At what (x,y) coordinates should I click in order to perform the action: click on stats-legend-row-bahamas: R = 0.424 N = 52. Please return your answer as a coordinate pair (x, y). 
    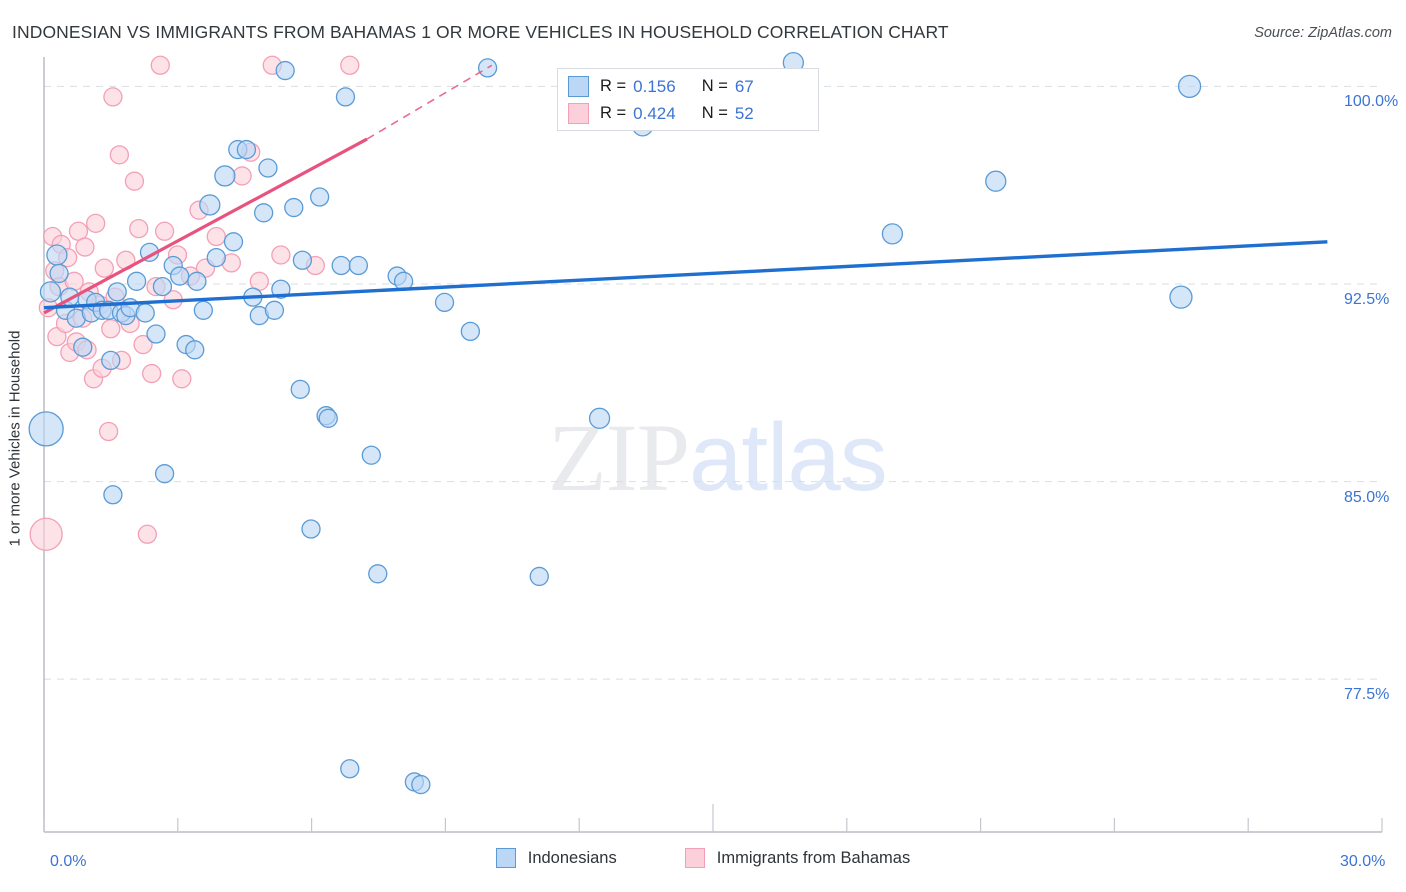
    Looking at the image, I should click on (661, 113).